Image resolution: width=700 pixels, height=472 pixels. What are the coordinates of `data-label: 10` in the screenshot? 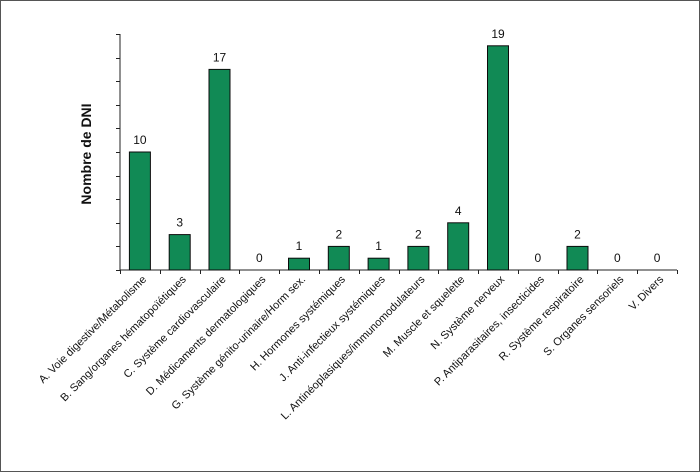 It's located at (140, 140).